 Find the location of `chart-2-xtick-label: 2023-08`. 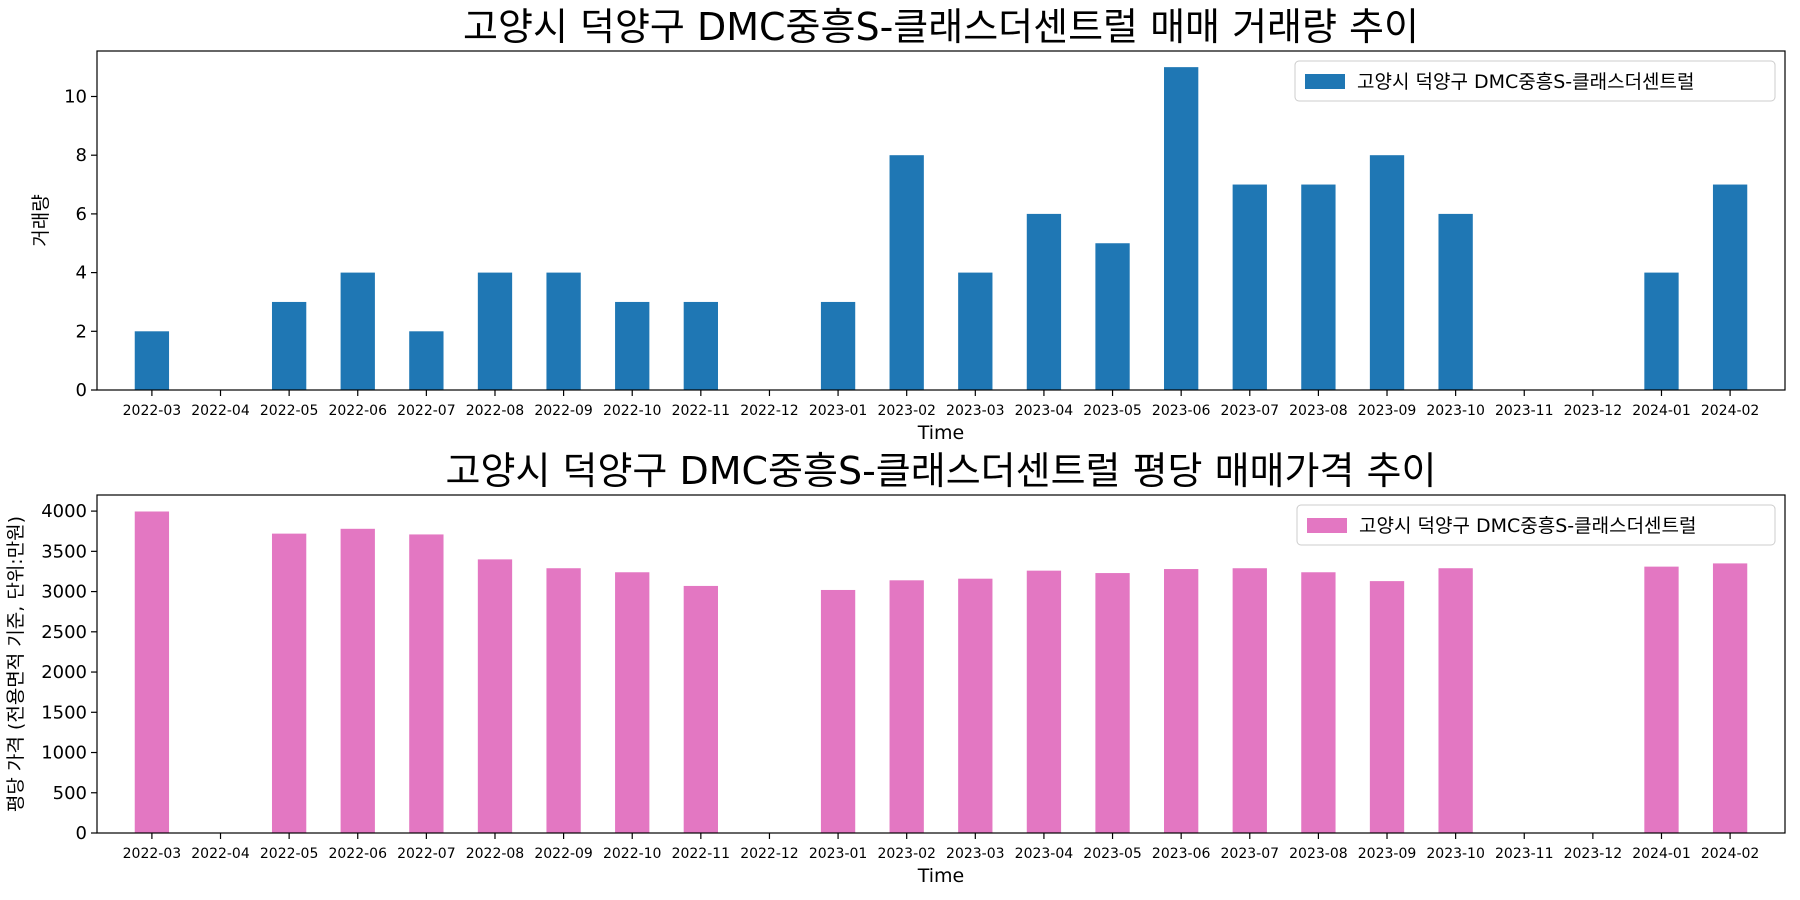

chart-2-xtick-label: 2023-08 is located at coordinates (1318, 854).